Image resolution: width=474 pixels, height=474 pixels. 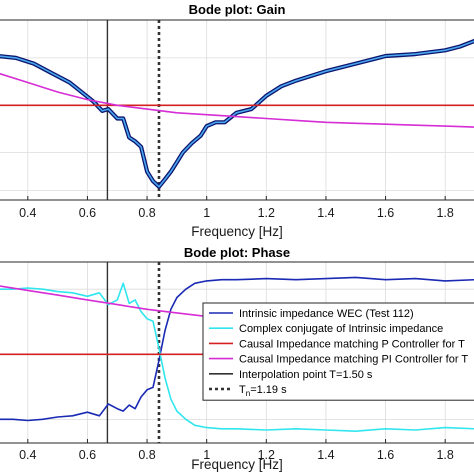 What do you see at coordinates (237, 9) in the screenshot?
I see `chart-title: Bode plot: Gain` at bounding box center [237, 9].